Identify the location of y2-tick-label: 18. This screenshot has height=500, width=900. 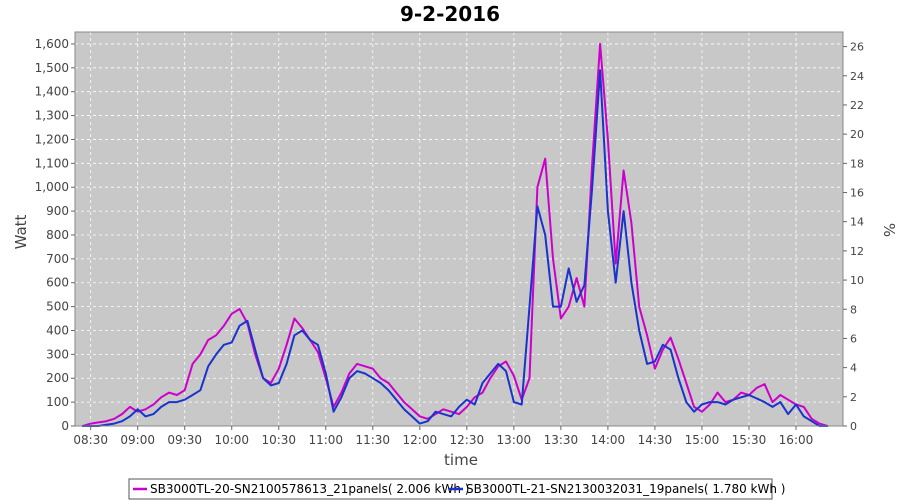
(857, 163).